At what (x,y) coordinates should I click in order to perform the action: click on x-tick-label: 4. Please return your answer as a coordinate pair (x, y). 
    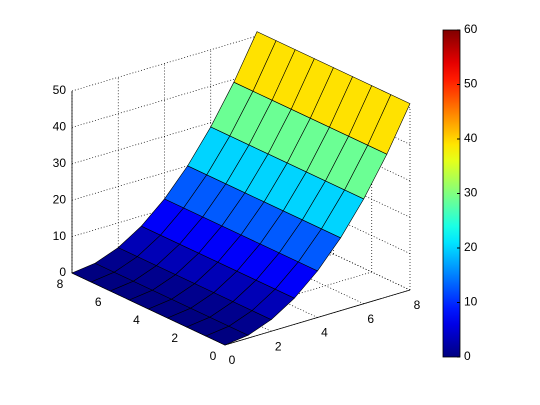
    Looking at the image, I should click on (324, 333).